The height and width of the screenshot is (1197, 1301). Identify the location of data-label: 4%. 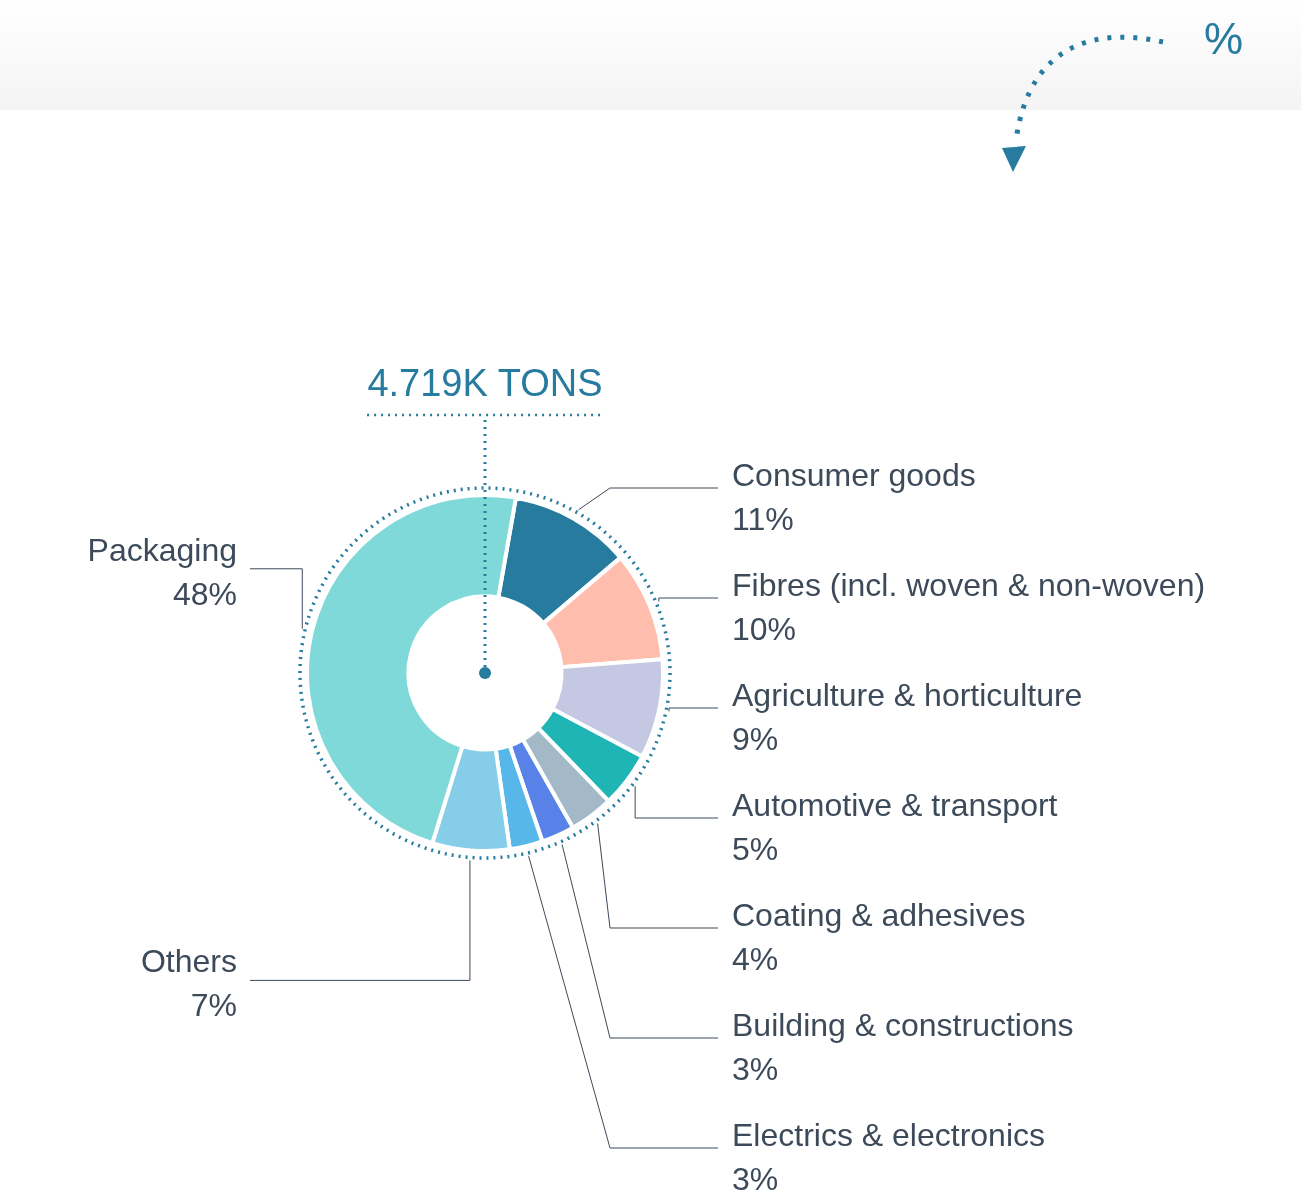
(755, 959).